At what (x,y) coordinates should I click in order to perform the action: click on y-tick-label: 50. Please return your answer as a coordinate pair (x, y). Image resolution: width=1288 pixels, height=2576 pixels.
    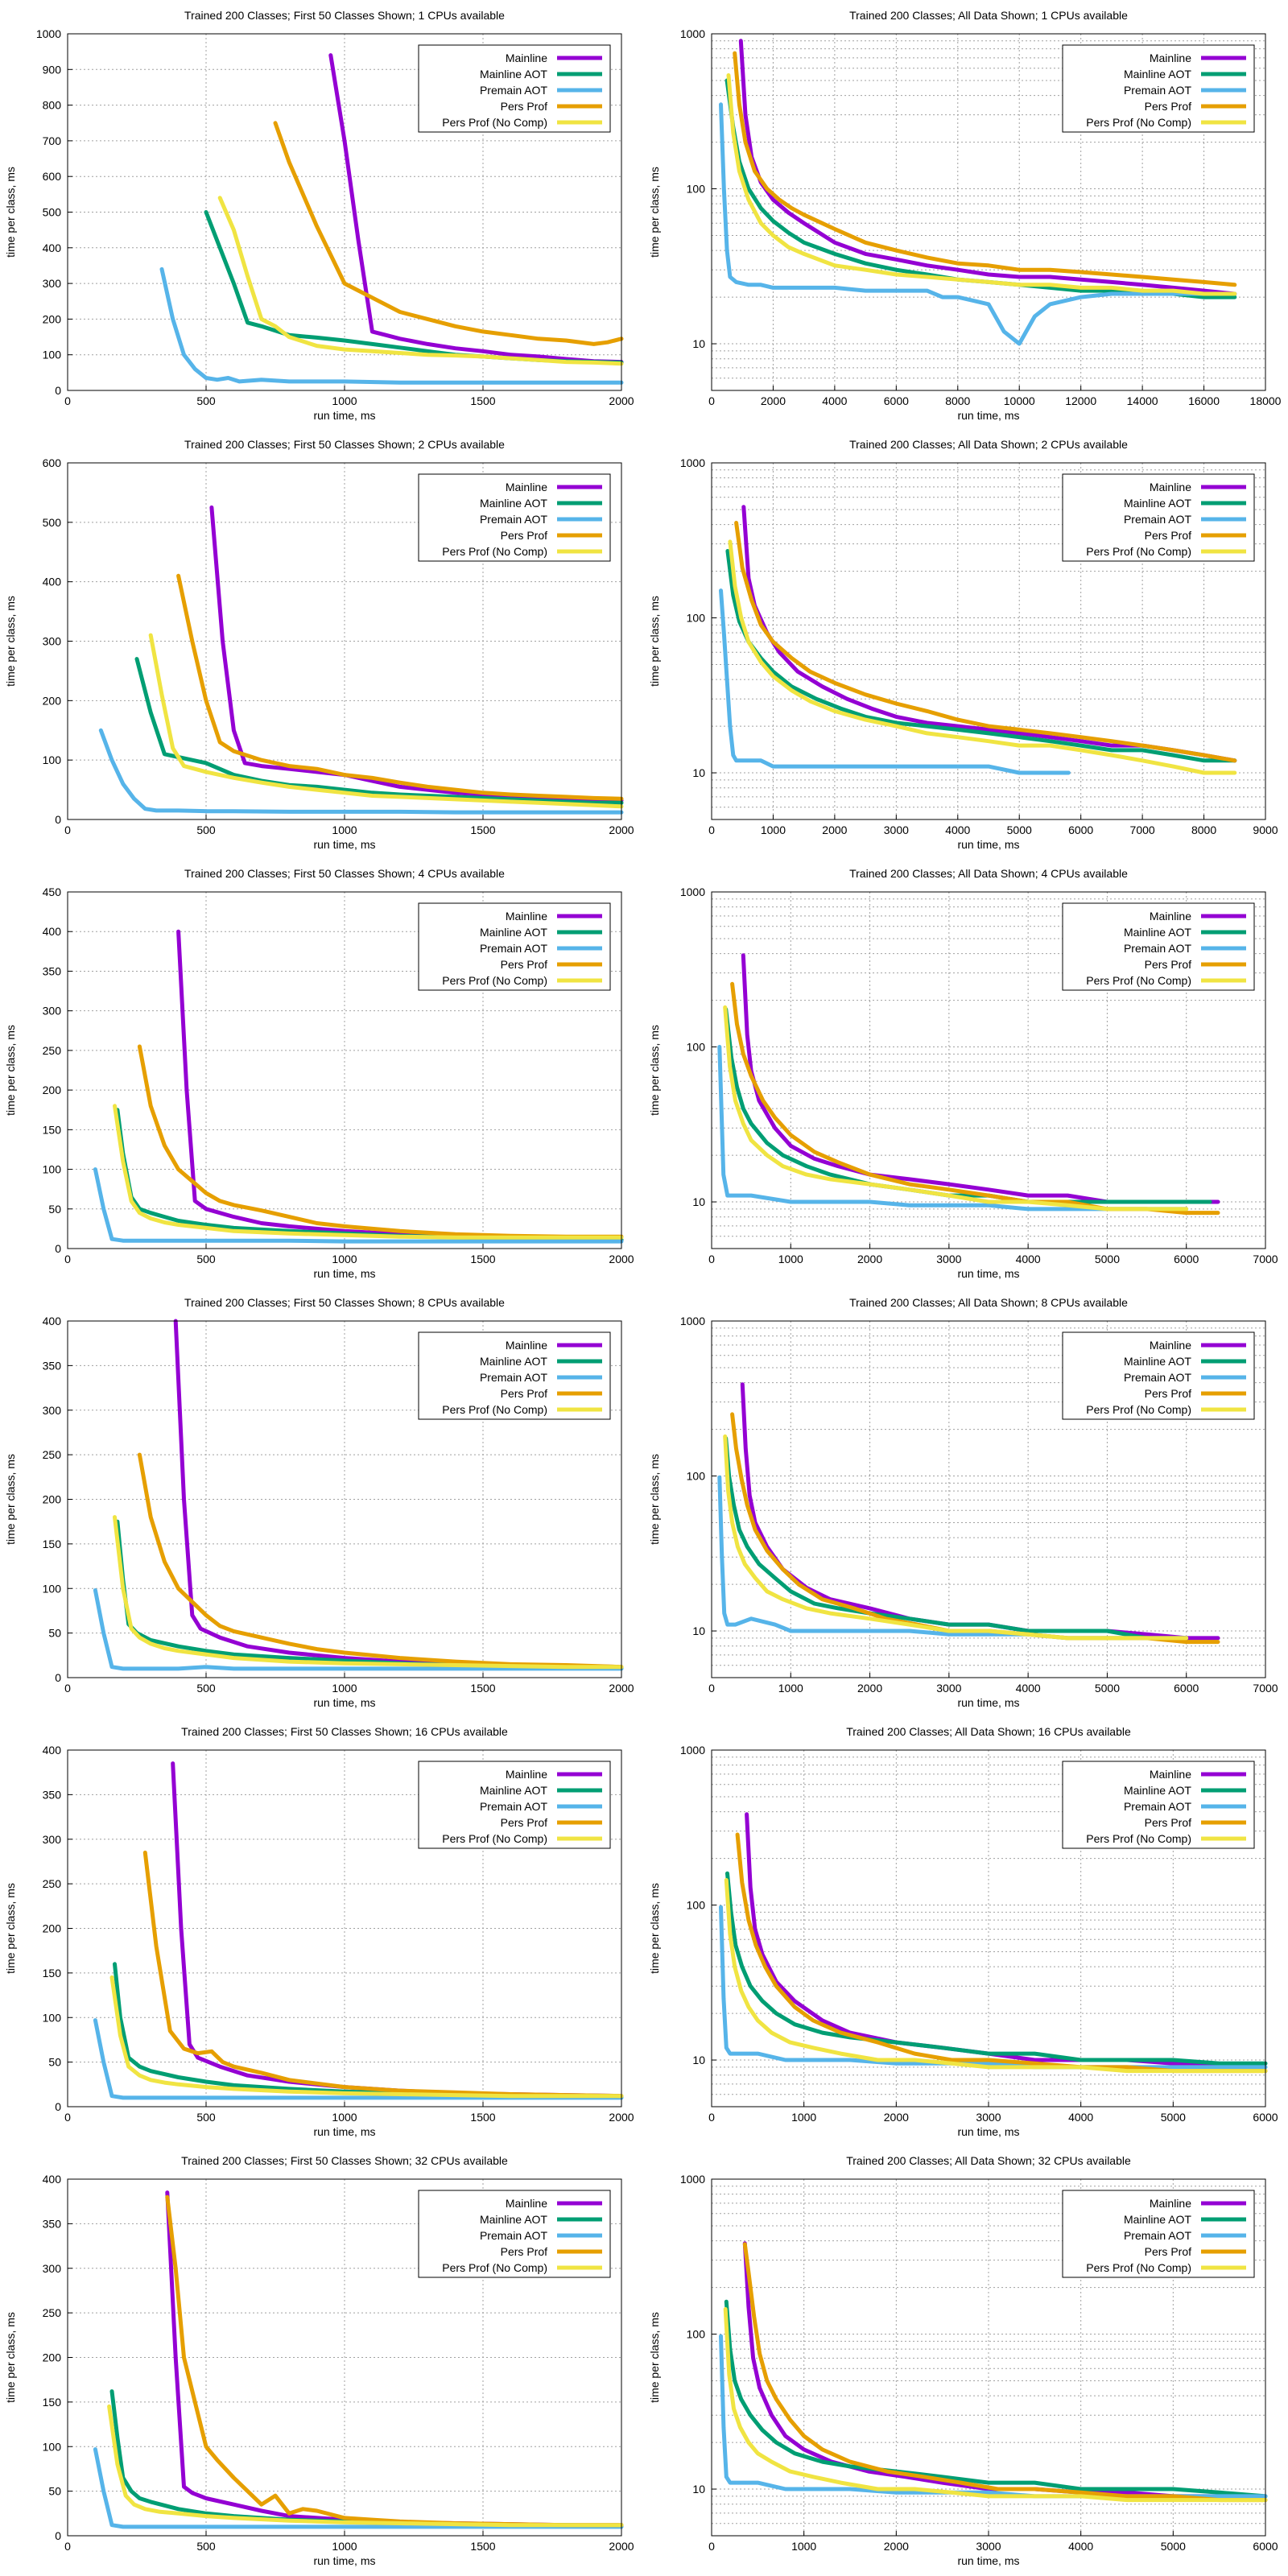
    Looking at the image, I should click on (54, 2491).